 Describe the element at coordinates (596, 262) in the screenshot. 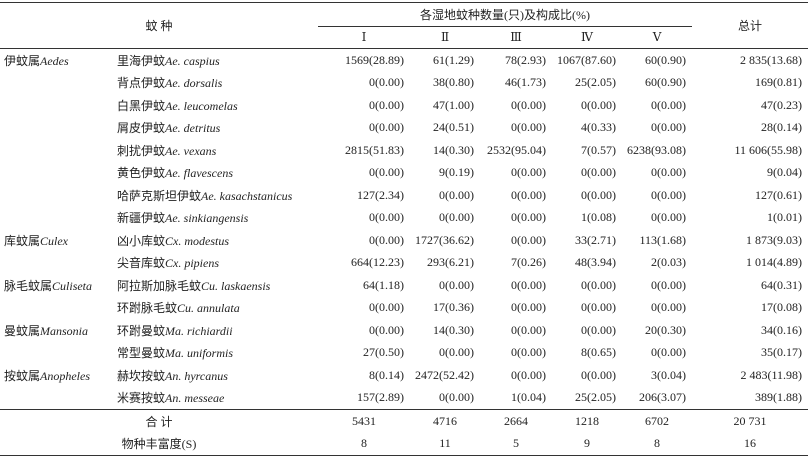

I see `count-cell: 48(3.94)` at that location.